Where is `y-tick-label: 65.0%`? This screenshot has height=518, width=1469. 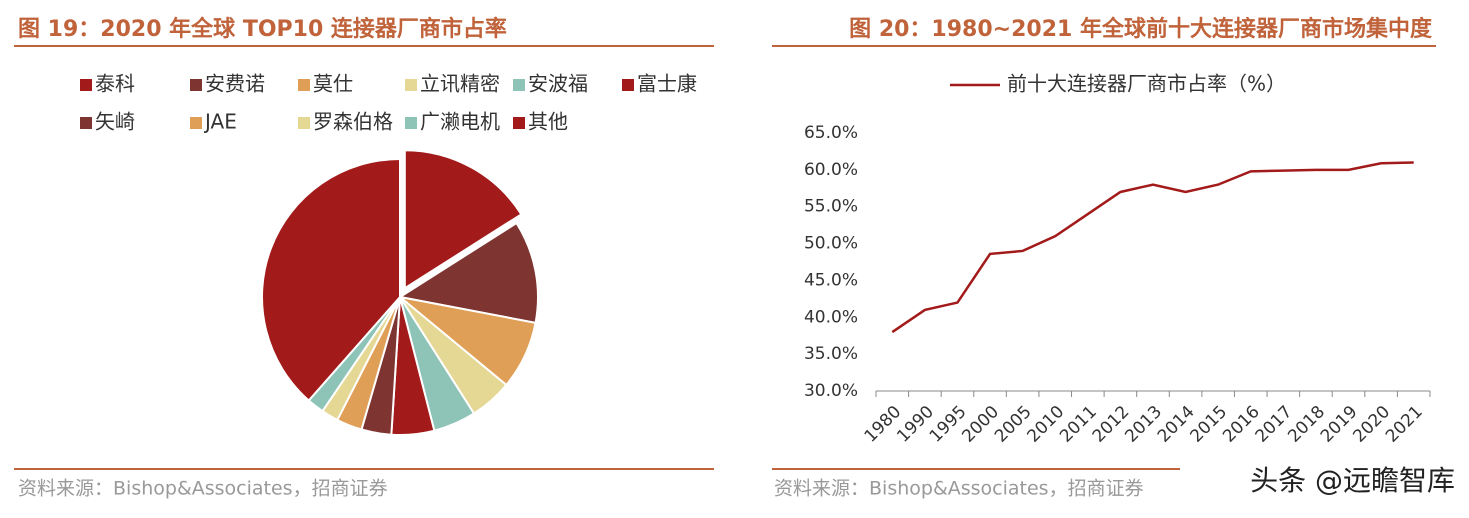
y-tick-label: 65.0% is located at coordinates (831, 133).